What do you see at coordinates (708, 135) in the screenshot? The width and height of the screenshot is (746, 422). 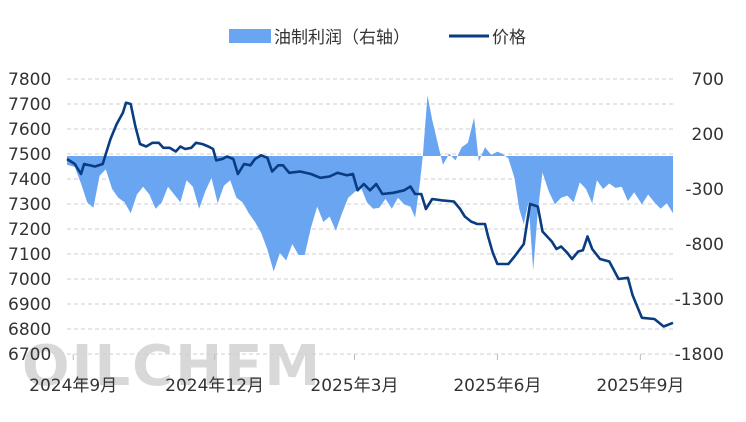 I see `right-y-tick-label: 200` at bounding box center [708, 135].